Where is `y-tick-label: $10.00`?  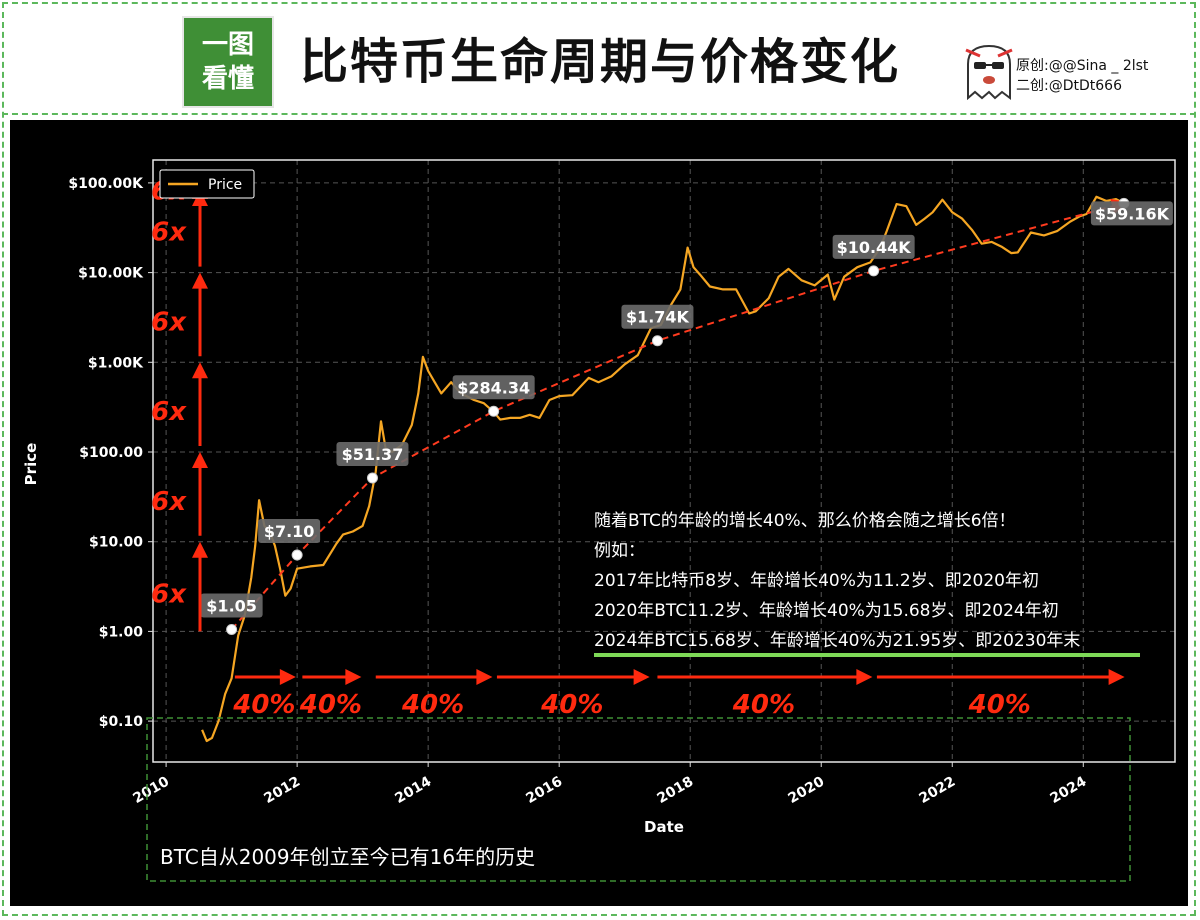
y-tick-label: $10.00 is located at coordinates (116, 543).